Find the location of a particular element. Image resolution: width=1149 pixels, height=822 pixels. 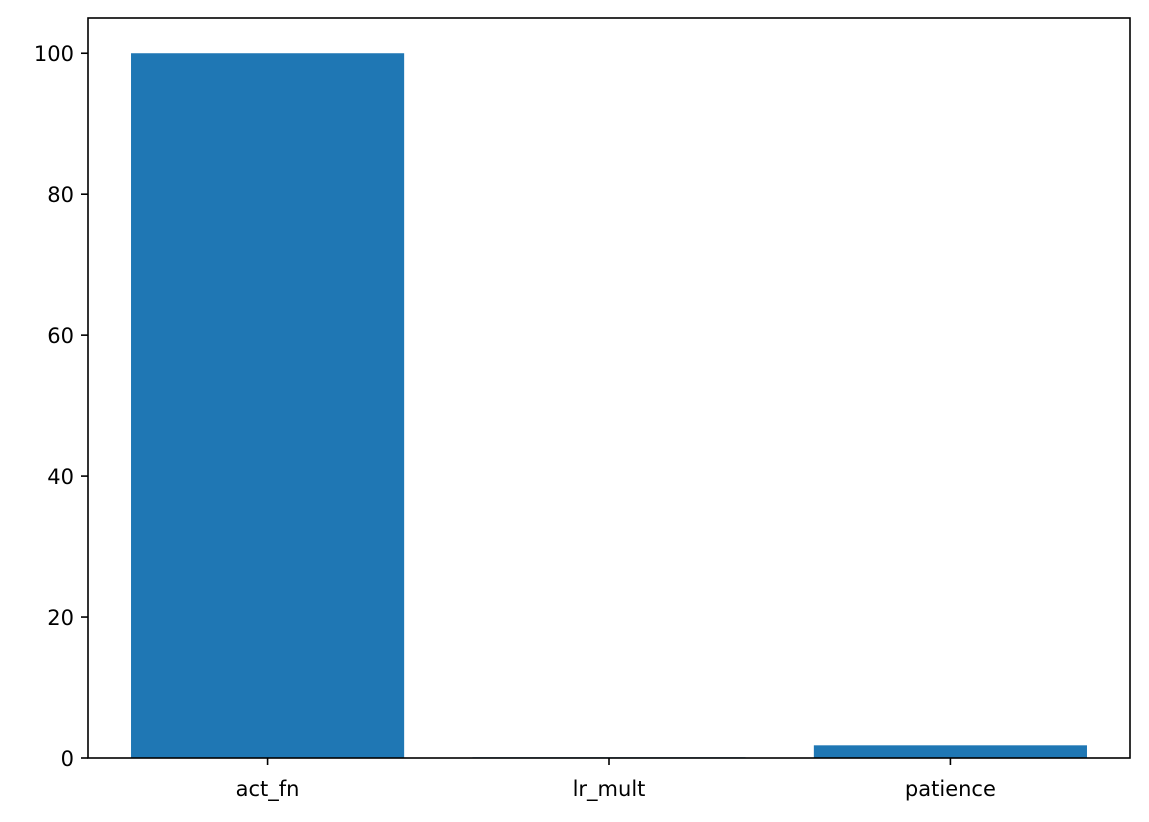

y-tick-label: 40 is located at coordinates (60, 477).